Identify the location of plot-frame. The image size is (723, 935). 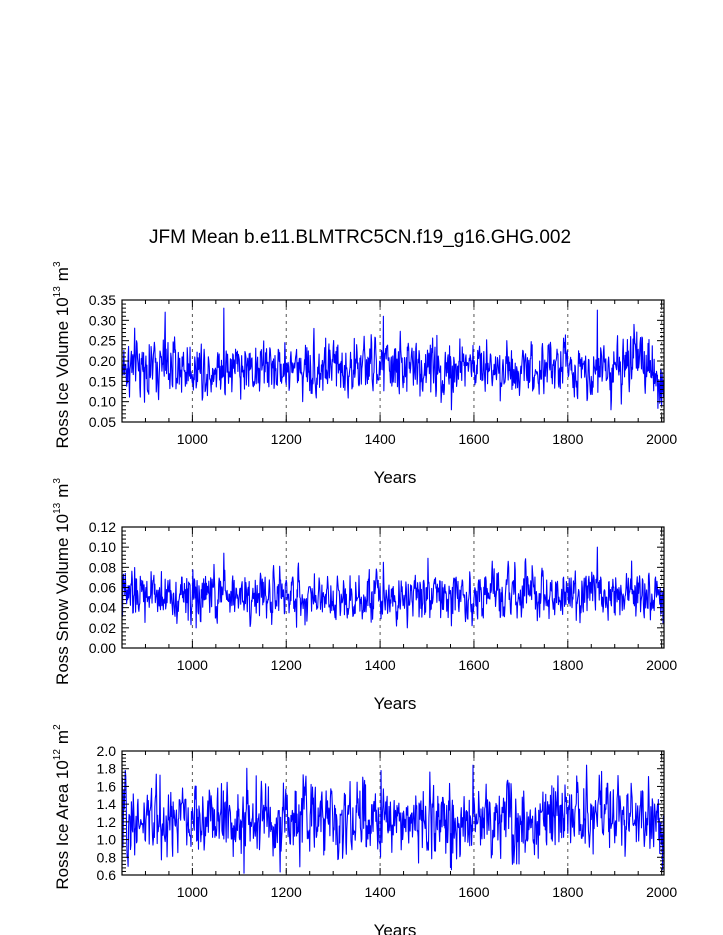
(393, 813).